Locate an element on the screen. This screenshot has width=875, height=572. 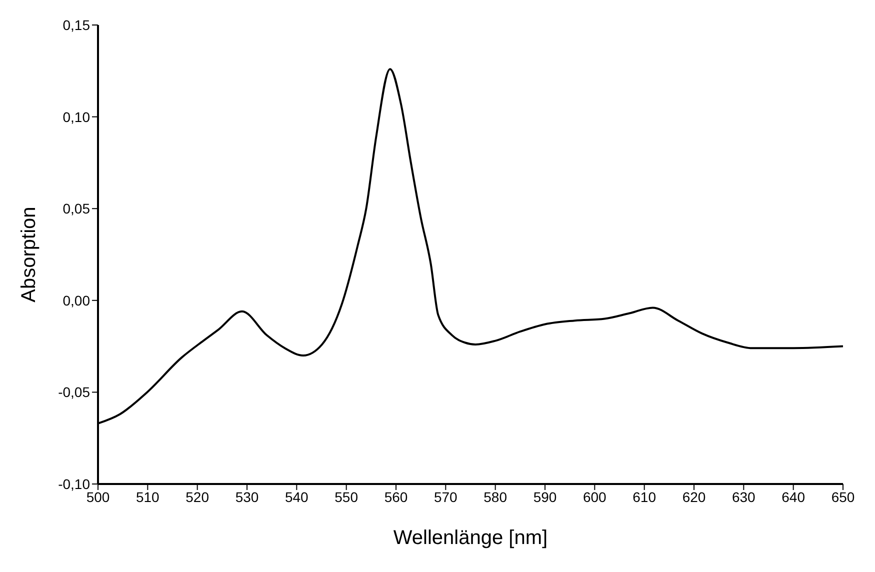
x-tick-label: 610 is located at coordinates (644, 496).